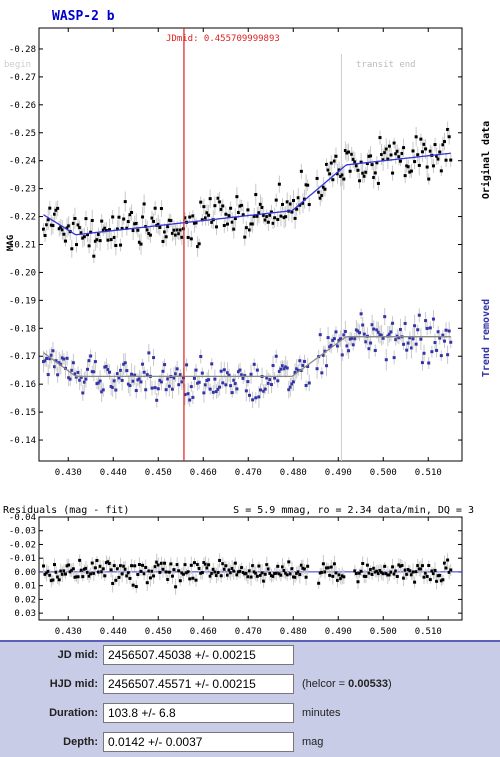 The width and height of the screenshot is (500, 757). I want to click on depth-row: Depth: mag, so click(250, 743).